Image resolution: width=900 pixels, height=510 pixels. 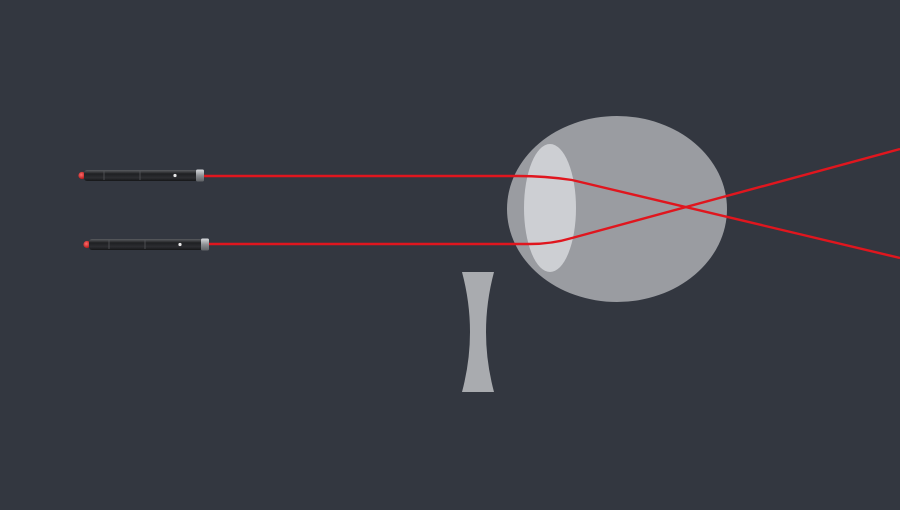 What do you see at coordinates (550, 208) in the screenshot?
I see `eye-crystalline-lens` at bounding box center [550, 208].